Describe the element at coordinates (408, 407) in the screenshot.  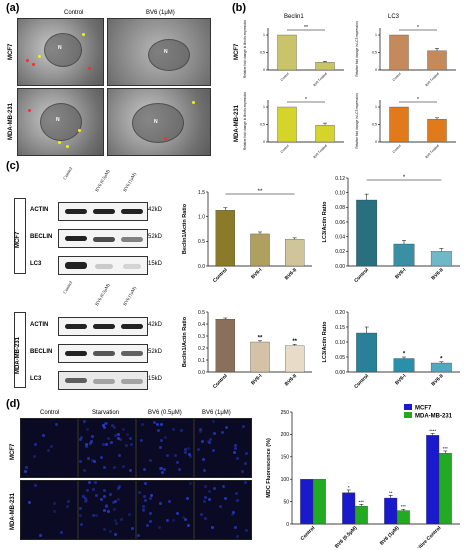
I see `legend-swatch` at that location.